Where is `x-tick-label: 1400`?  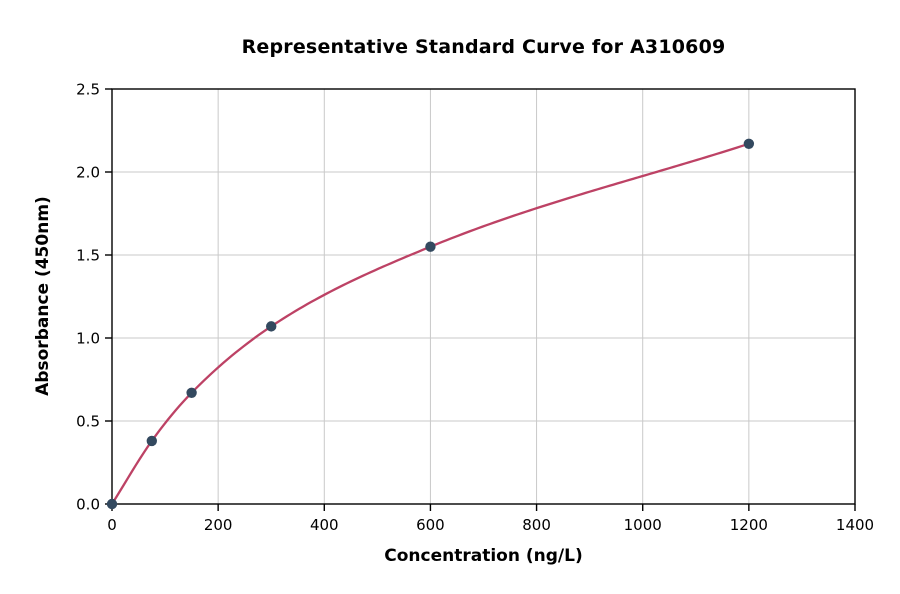
x-tick-label: 1400 is located at coordinates (855, 525).